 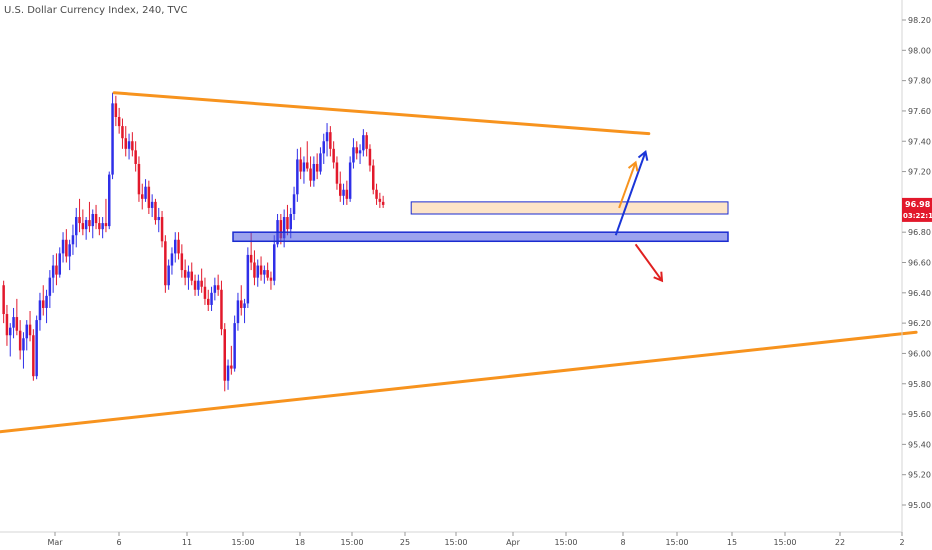 I want to click on current-price-tag: 96.98 03:22:13, so click(x=917, y=209).